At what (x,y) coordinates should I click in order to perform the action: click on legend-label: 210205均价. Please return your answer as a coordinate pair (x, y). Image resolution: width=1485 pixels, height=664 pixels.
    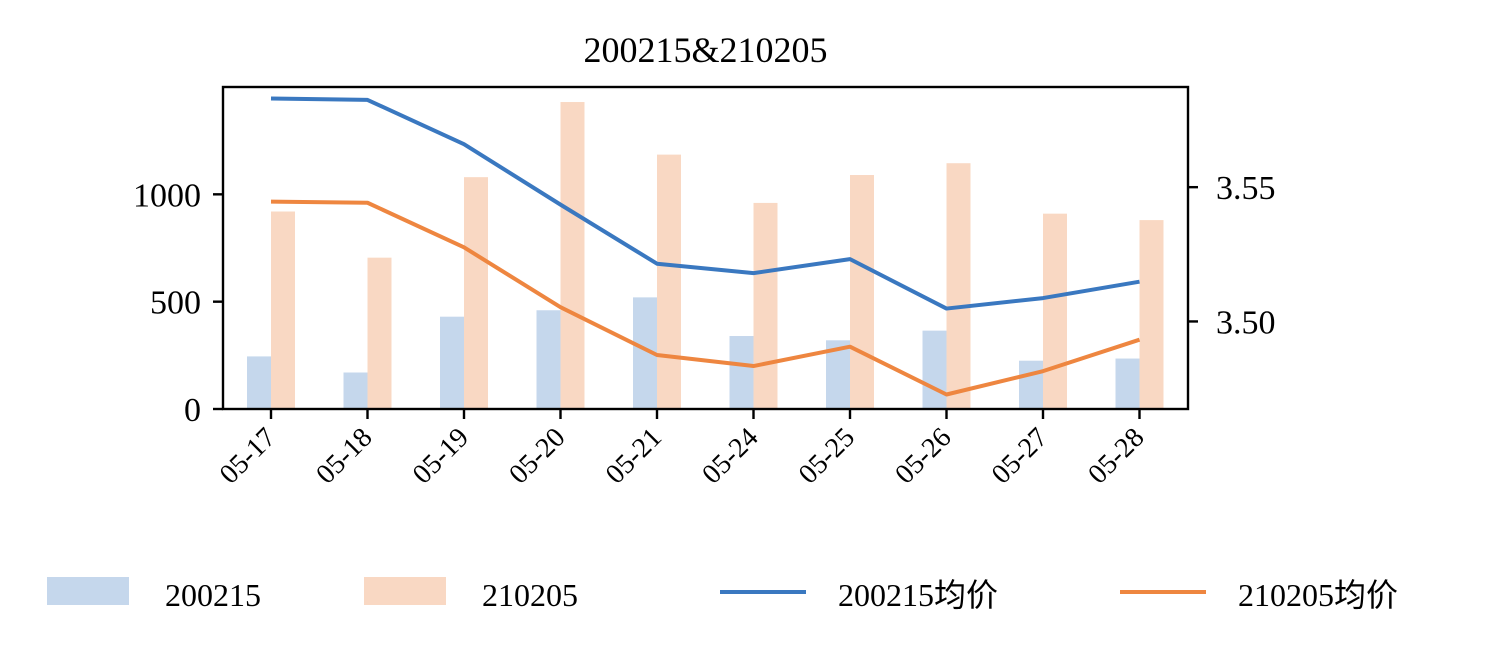
    Looking at the image, I should click on (1318, 595).